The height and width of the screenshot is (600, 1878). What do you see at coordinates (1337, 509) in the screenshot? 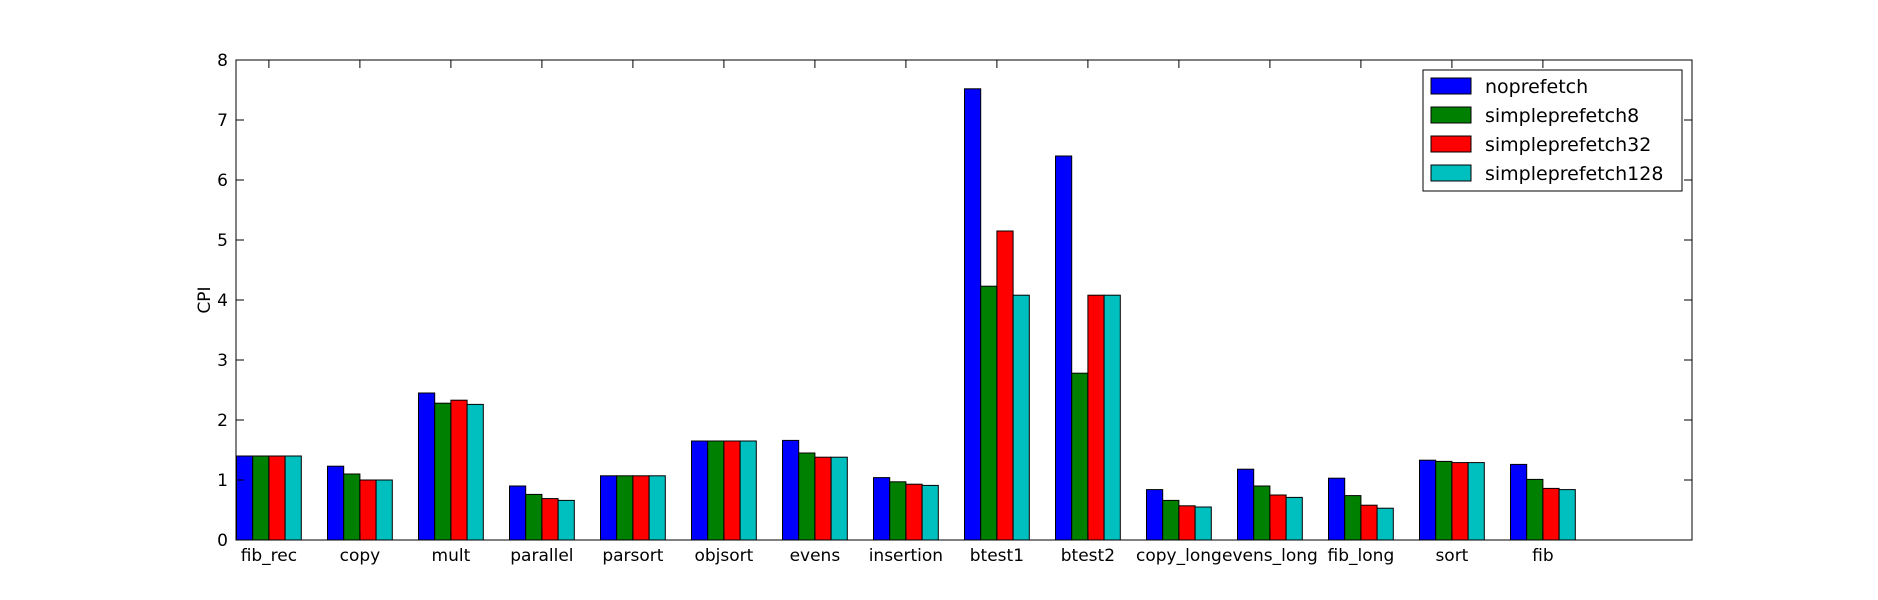
I see `bar-fib_long-noprefetch` at bounding box center [1337, 509].